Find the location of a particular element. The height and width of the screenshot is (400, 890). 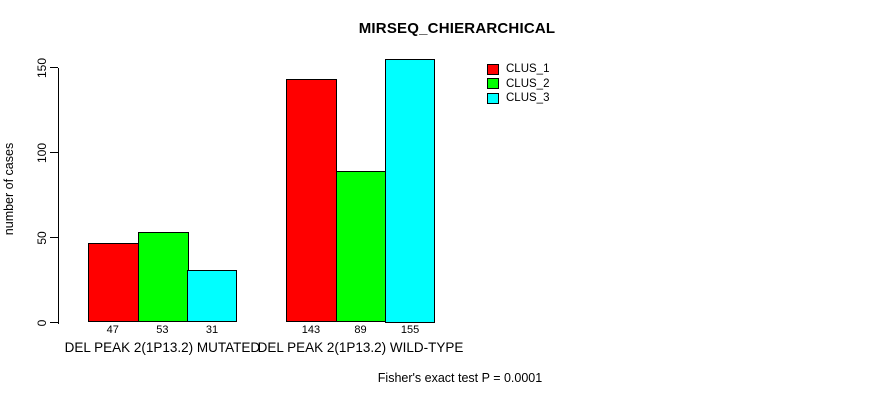

y-tick-label: 150 is located at coordinates (42, 67).